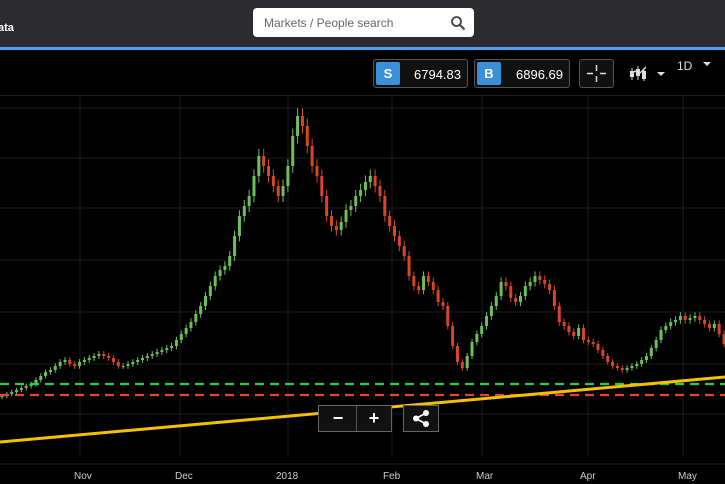 Image resolution: width=725 pixels, height=484 pixels. I want to click on timeframe-selector: 1D, so click(695, 66).